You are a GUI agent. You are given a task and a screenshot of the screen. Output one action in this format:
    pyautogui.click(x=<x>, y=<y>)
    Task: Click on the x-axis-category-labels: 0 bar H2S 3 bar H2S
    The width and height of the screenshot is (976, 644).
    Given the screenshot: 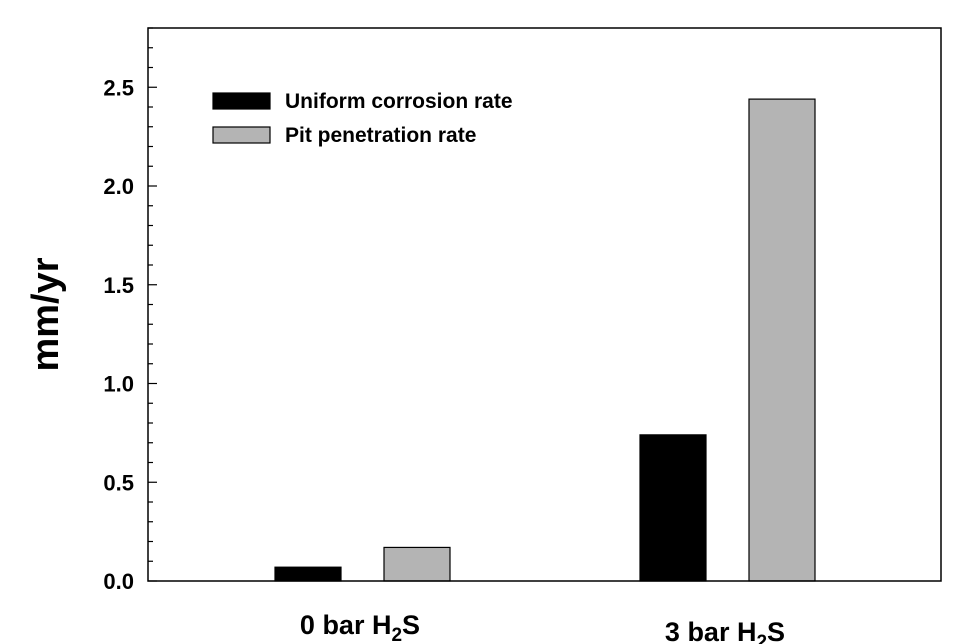 What is the action you would take?
    pyautogui.click(x=542, y=627)
    